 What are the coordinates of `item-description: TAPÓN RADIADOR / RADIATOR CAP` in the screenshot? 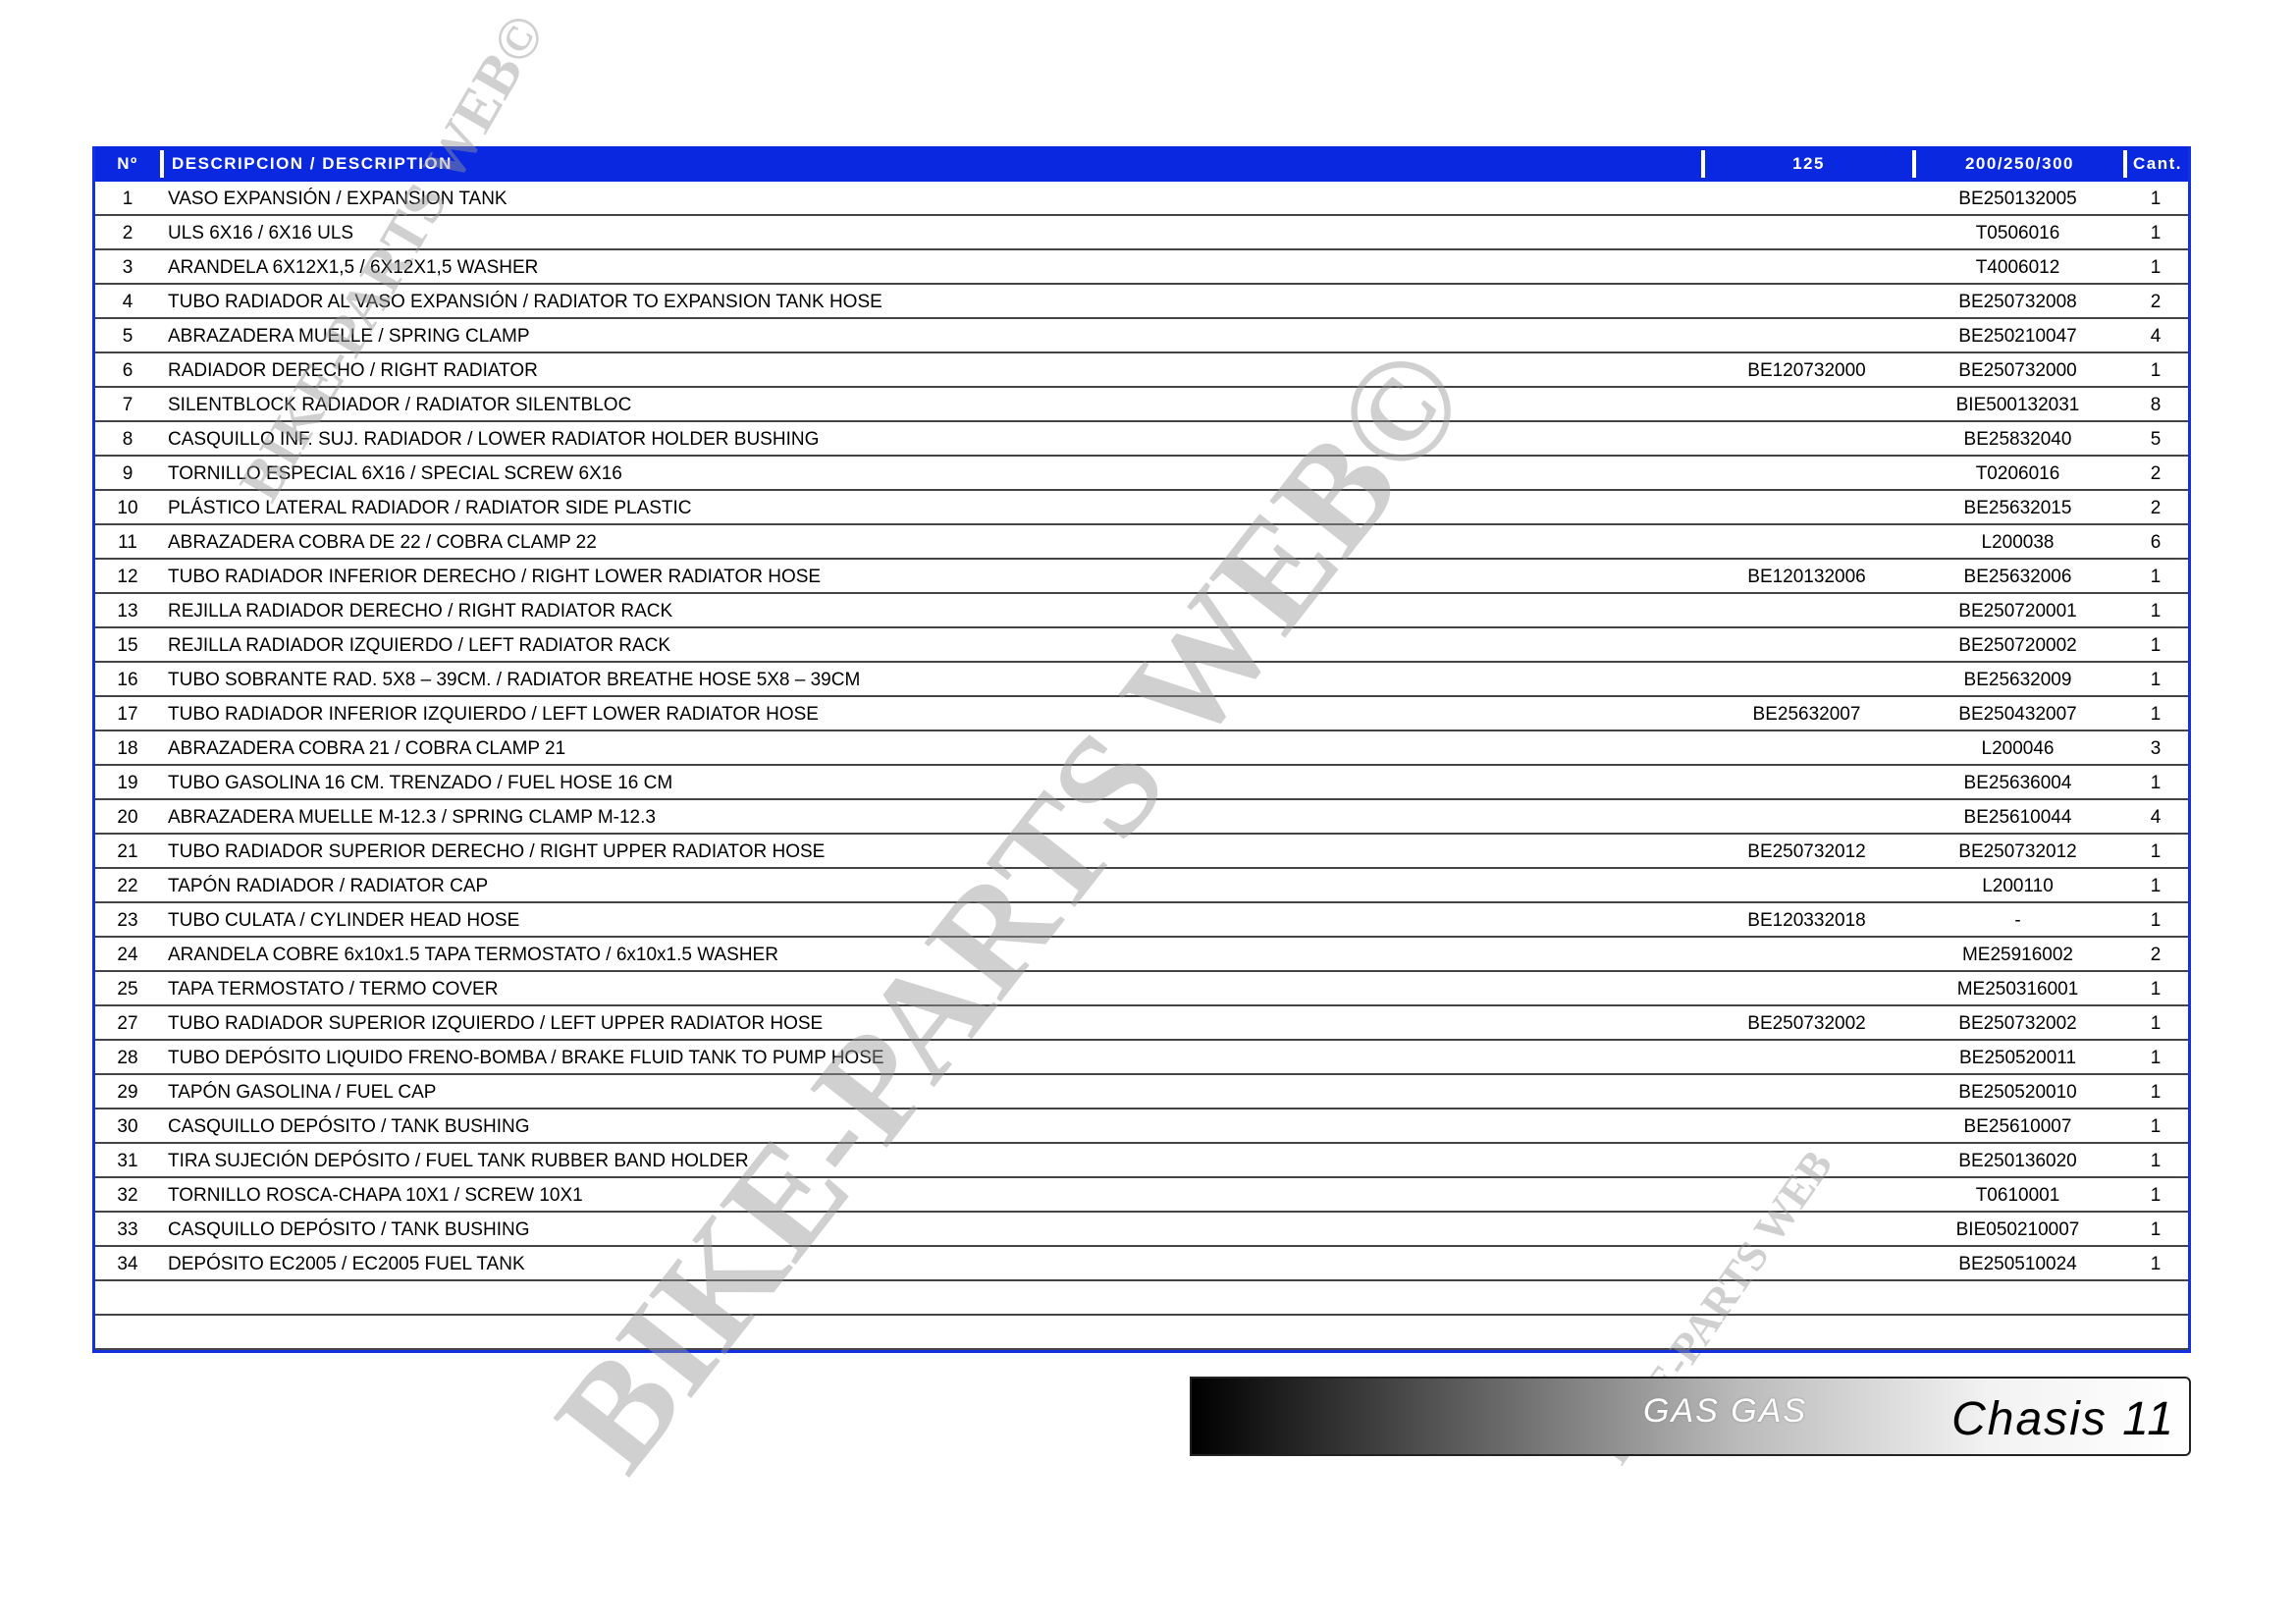 It's located at (328, 886).